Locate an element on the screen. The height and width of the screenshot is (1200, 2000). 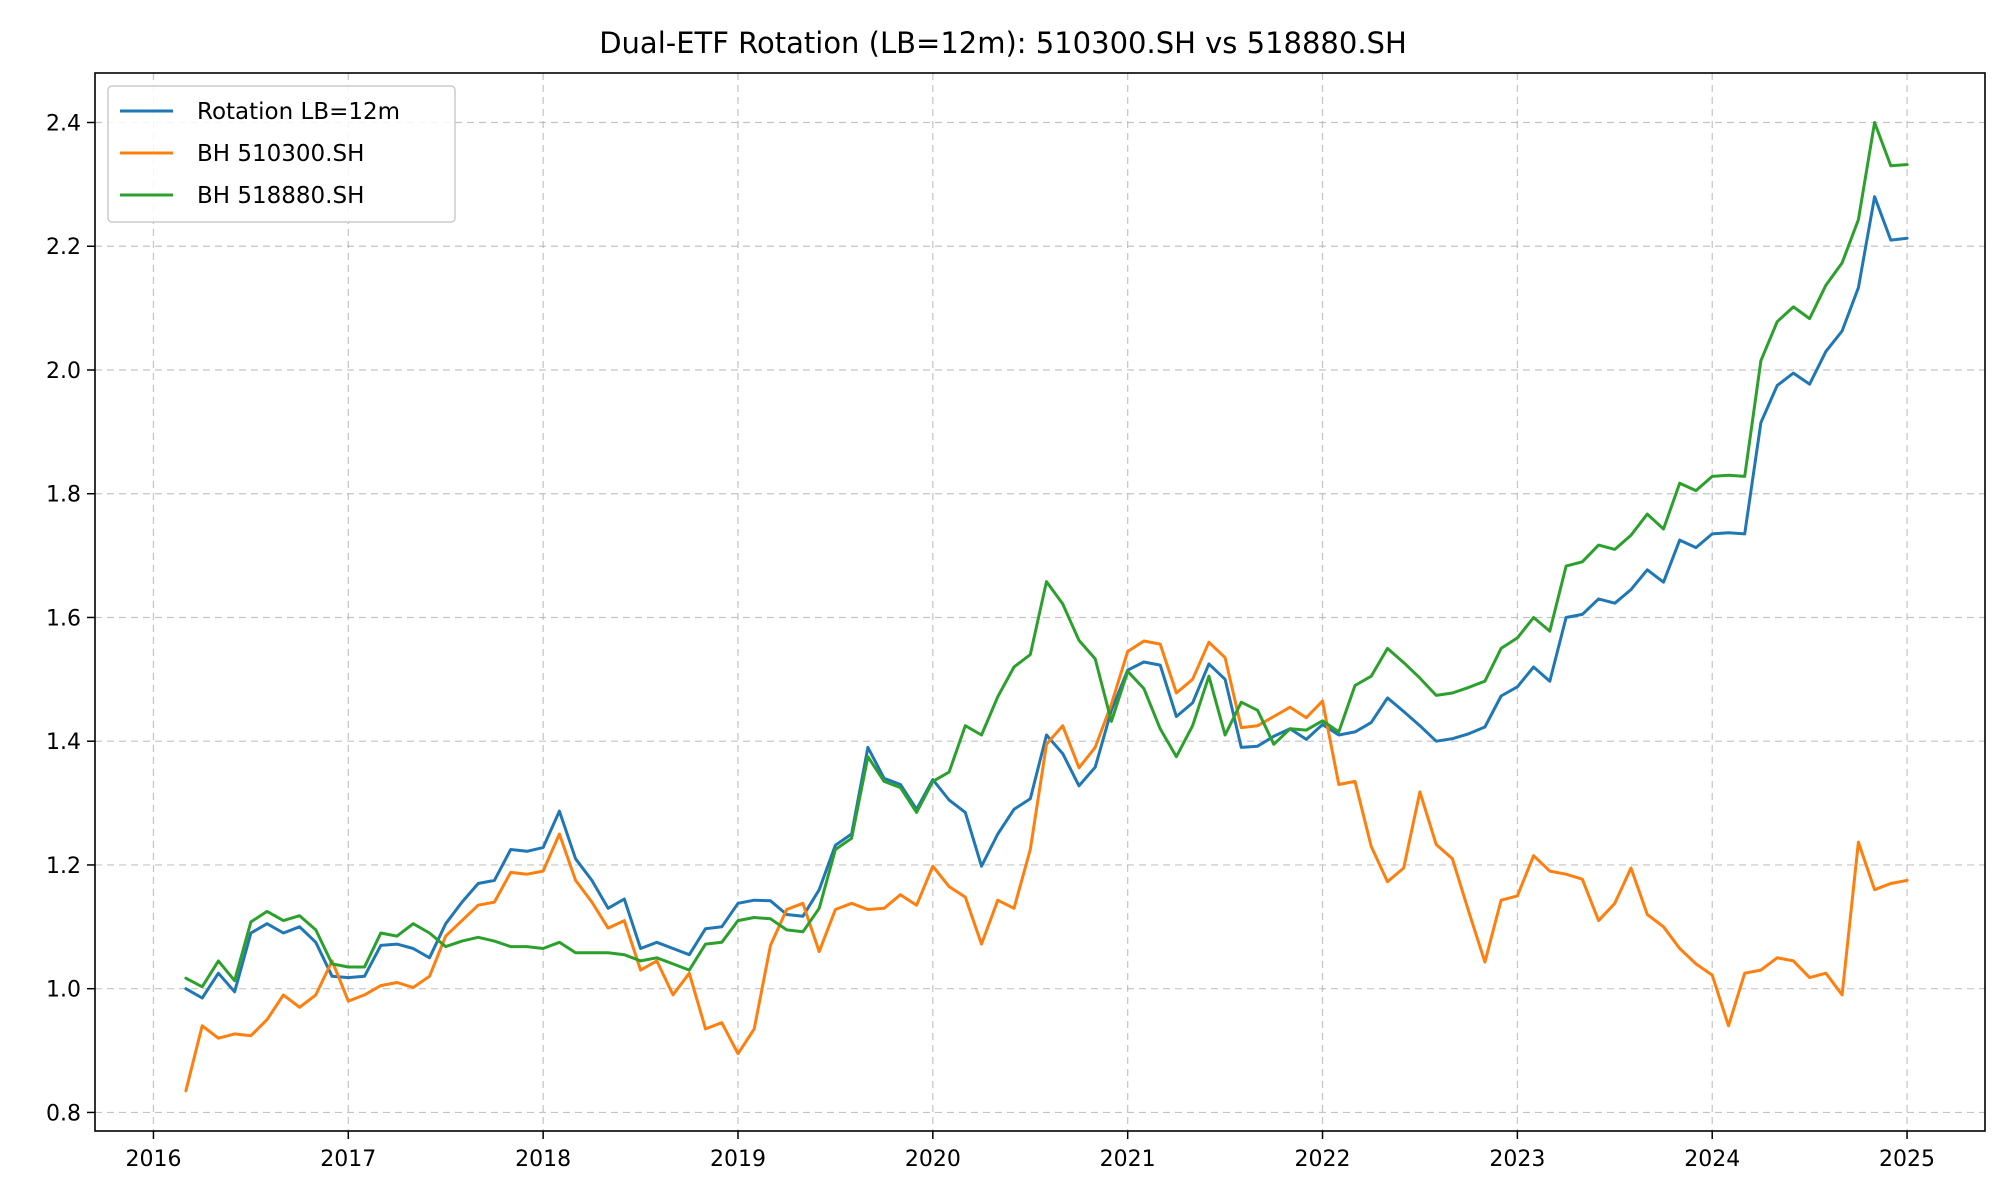
x-tick-label: 2024 is located at coordinates (1712, 1159).